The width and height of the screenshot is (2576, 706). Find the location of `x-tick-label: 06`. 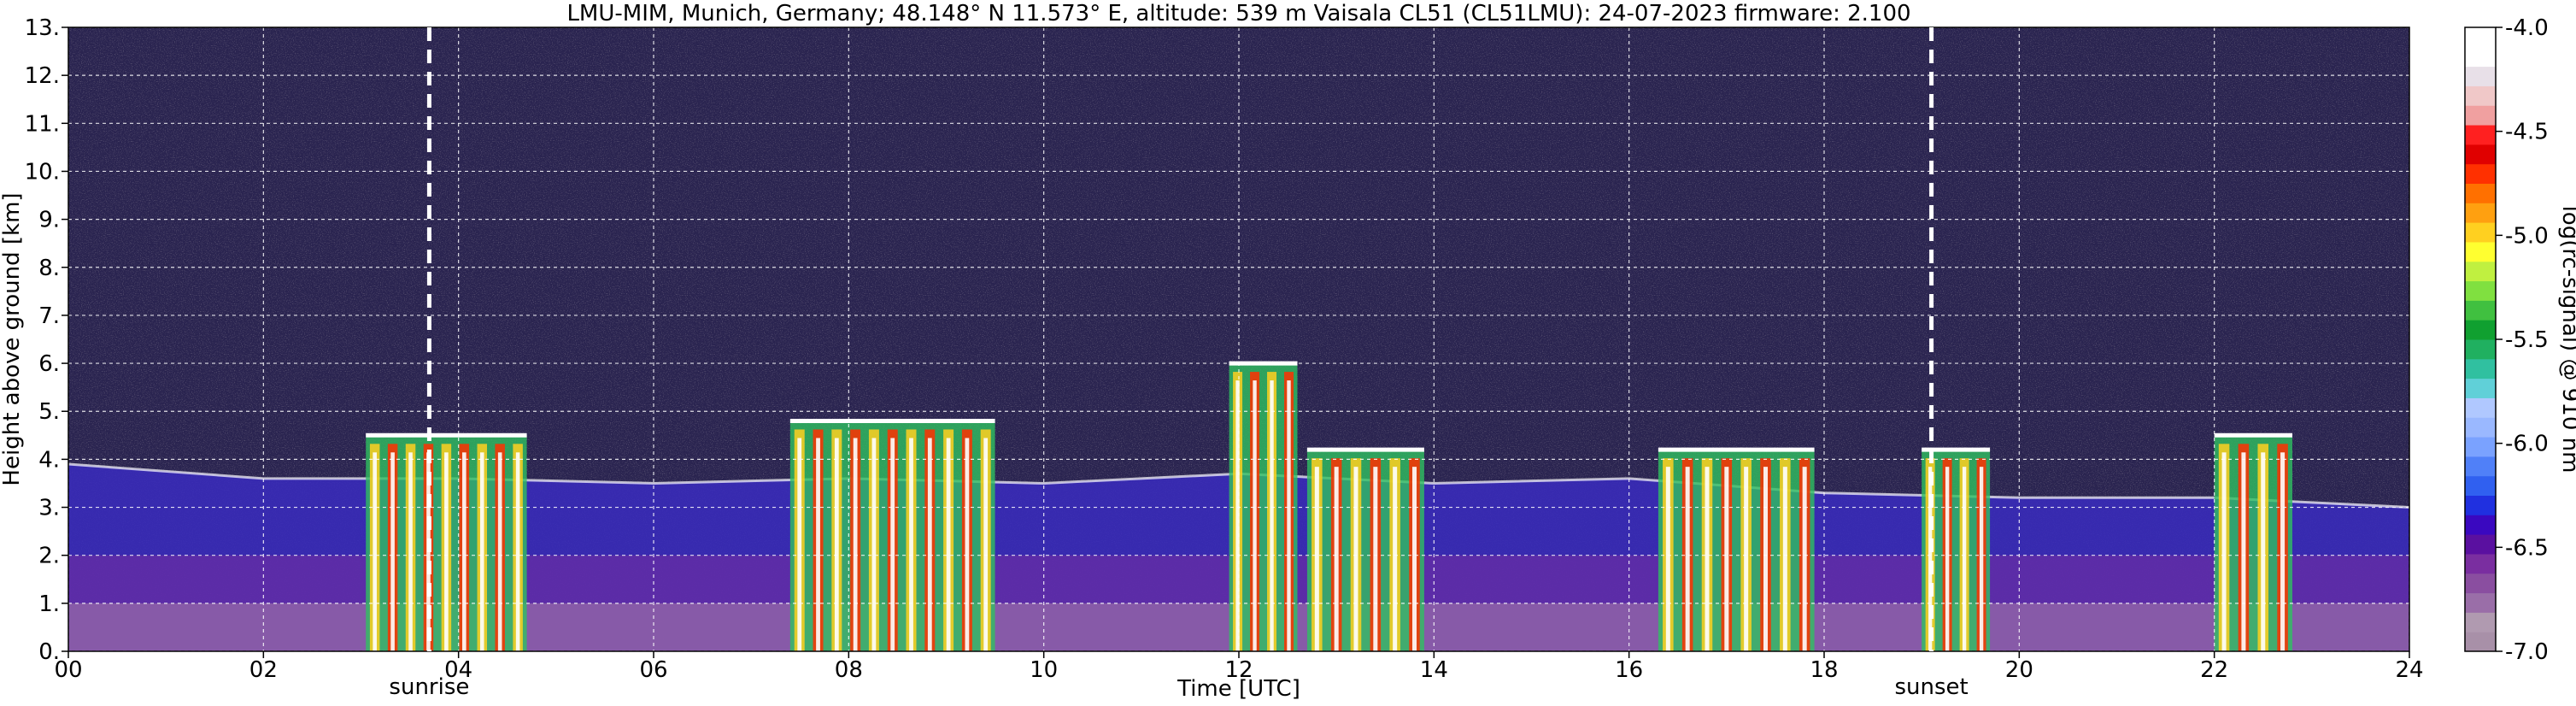

x-tick-label: 06 is located at coordinates (653, 670).